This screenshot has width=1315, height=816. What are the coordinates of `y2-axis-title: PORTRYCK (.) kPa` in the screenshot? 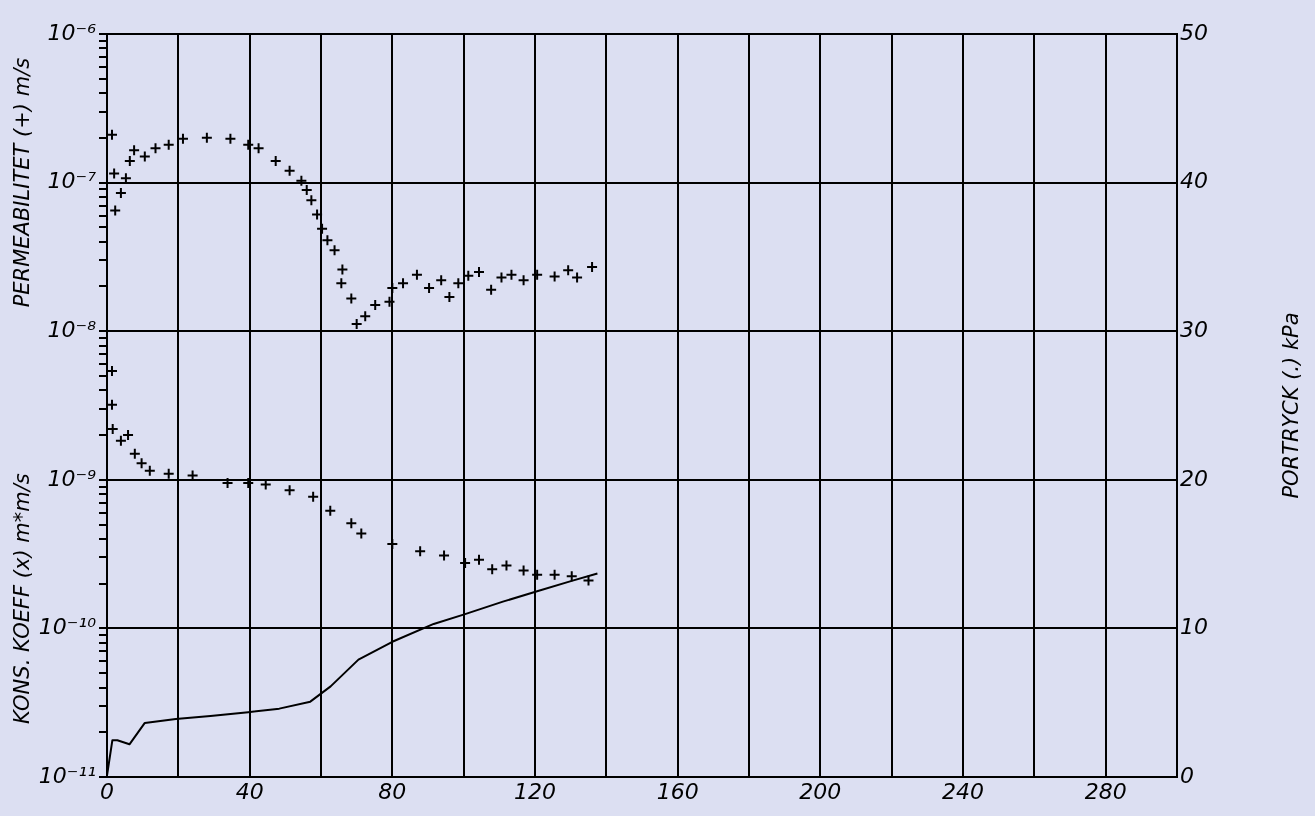 It's located at (1291, 405).